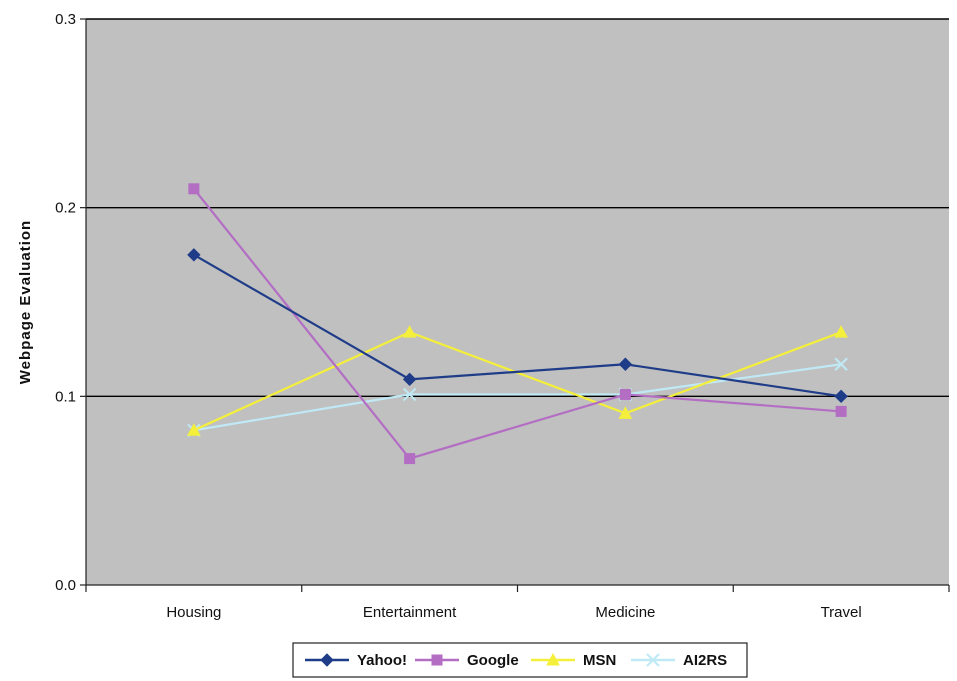  What do you see at coordinates (437, 660) in the screenshot?
I see `legend-marker-google` at bounding box center [437, 660].